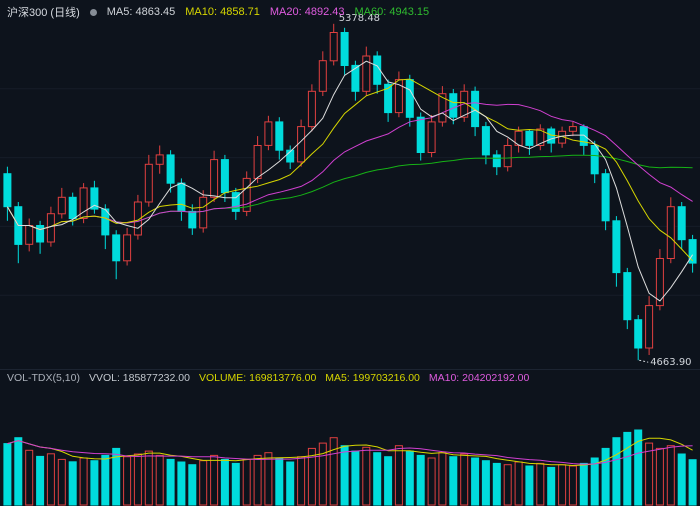  I want to click on low-price-label: 4663.90, so click(670, 362).